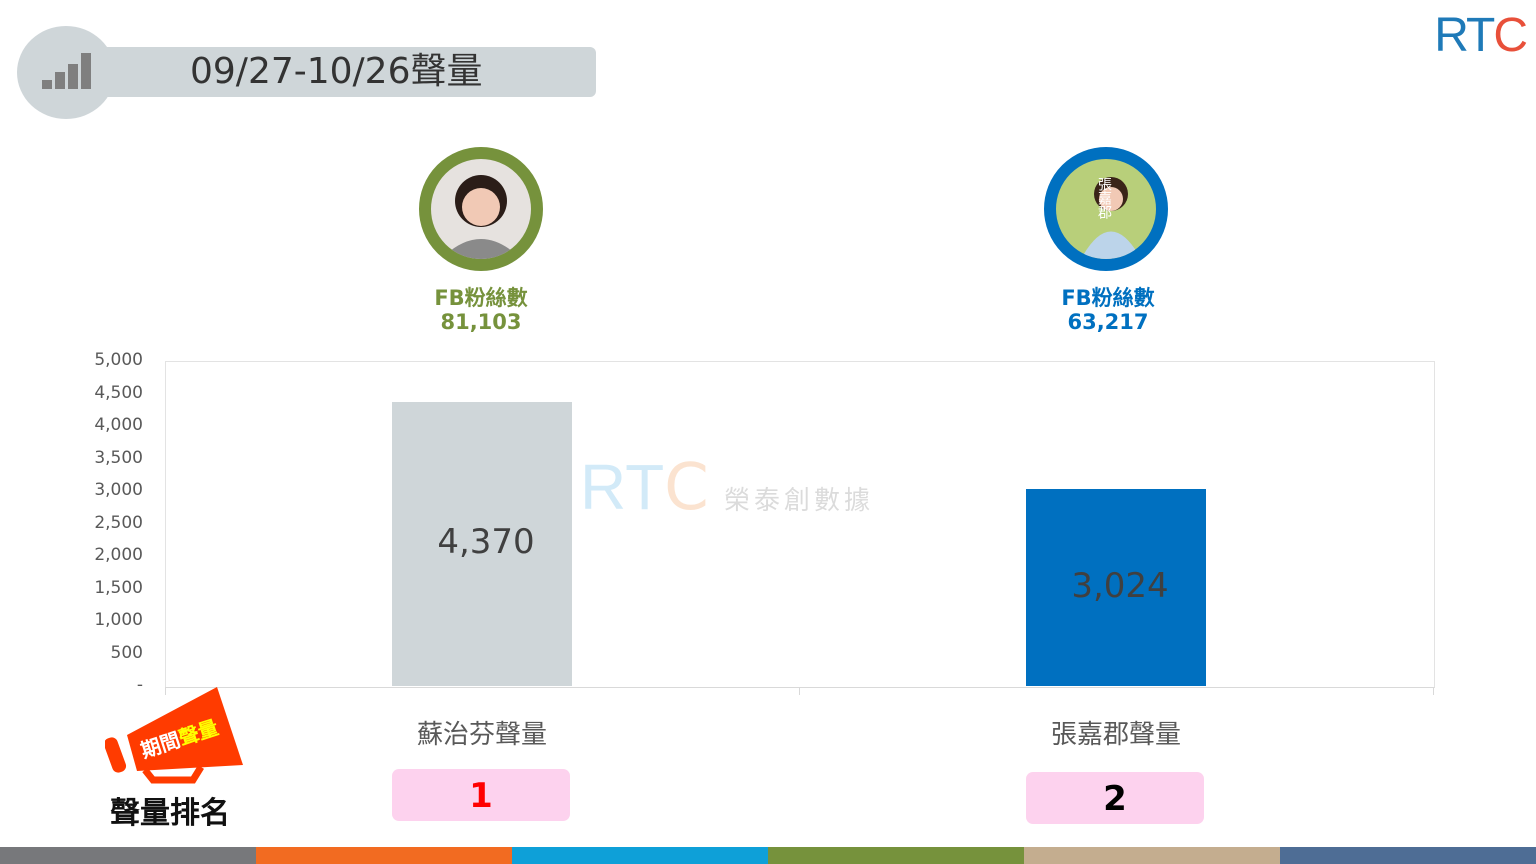 This screenshot has width=1536, height=864. Describe the element at coordinates (481, 322) in the screenshot. I see `fb-fans-1: 81,103` at that location.